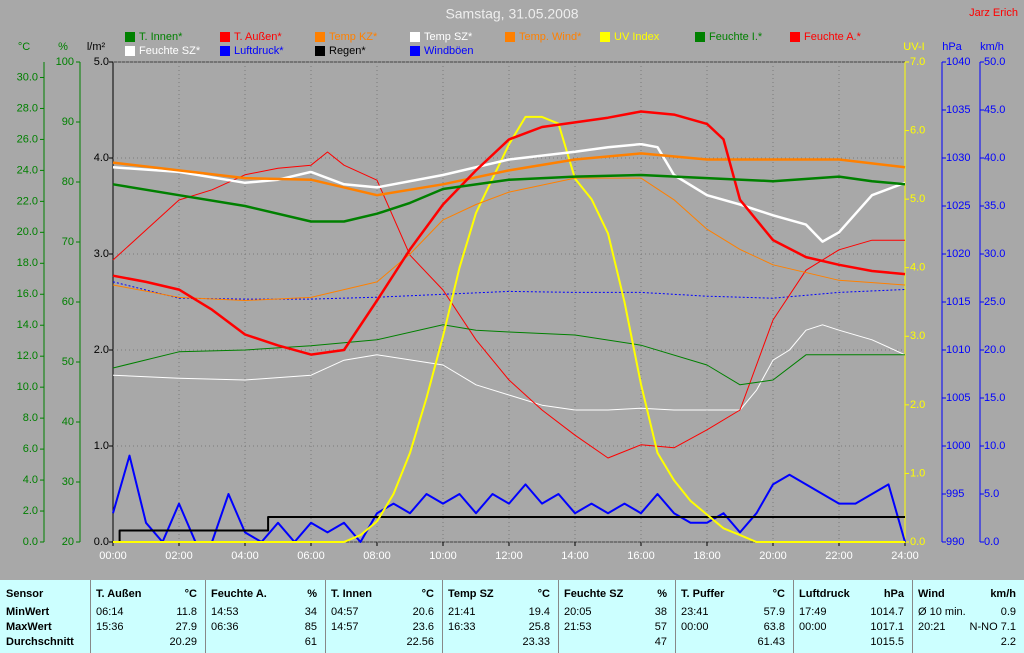  What do you see at coordinates (887, 612) in the screenshot?
I see `value: 1014.7` at bounding box center [887, 612].